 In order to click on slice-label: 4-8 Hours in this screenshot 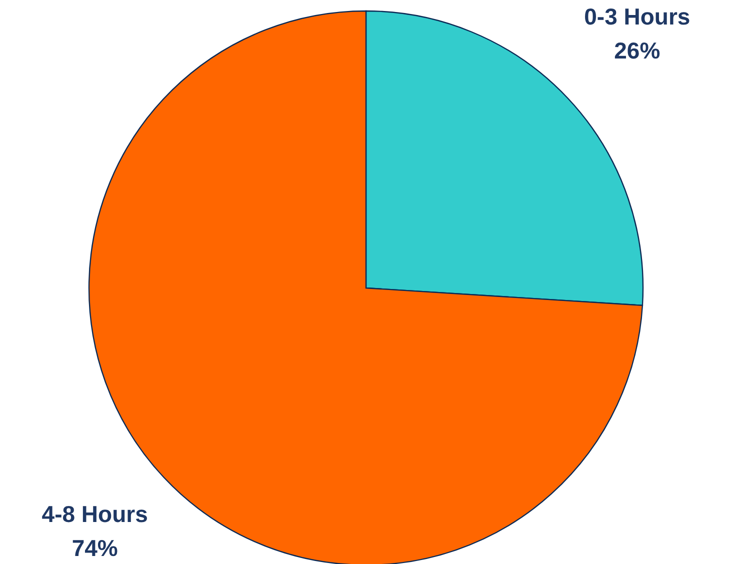, I will do `click(95, 514)`.